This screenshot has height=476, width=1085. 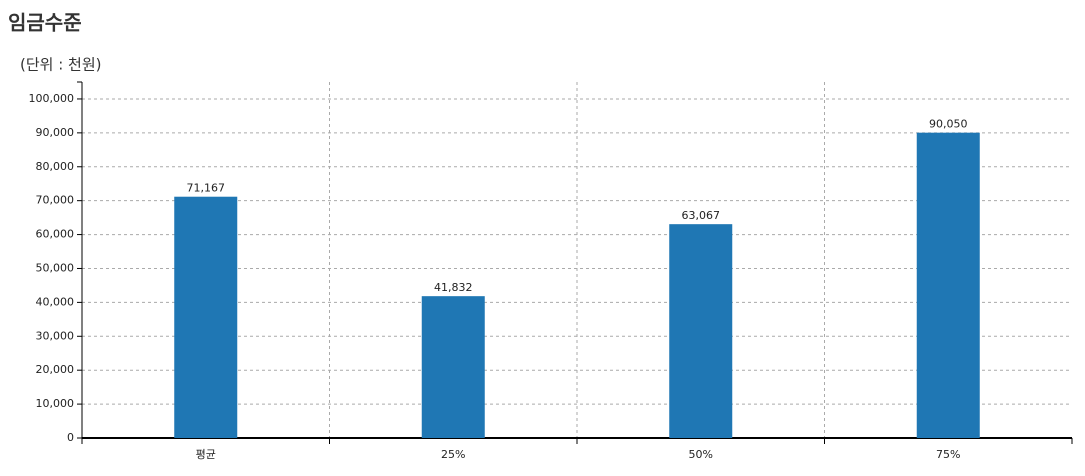 What do you see at coordinates (55, 267) in the screenshot?
I see `y-tick-label: 50,000` at bounding box center [55, 267].